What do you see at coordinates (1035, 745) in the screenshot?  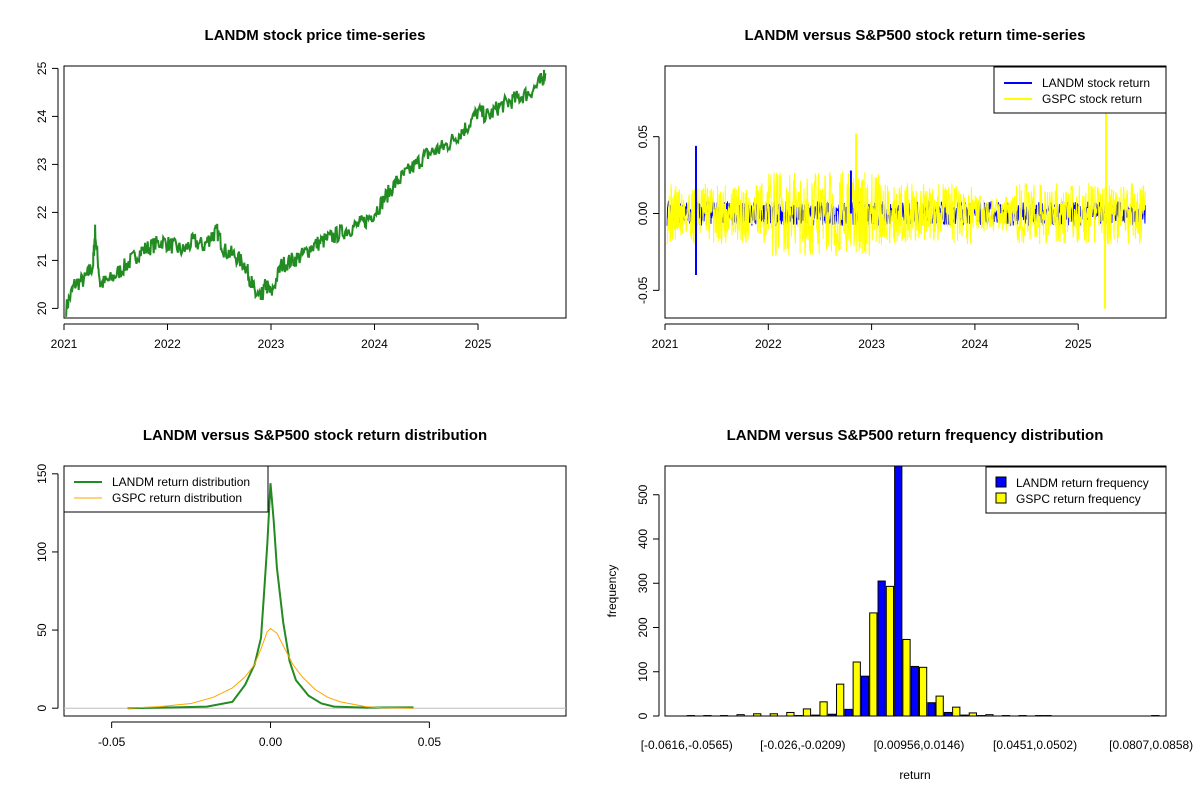 I see `x-tick-label: [0.0451,0.0502)` at bounding box center [1035, 745].